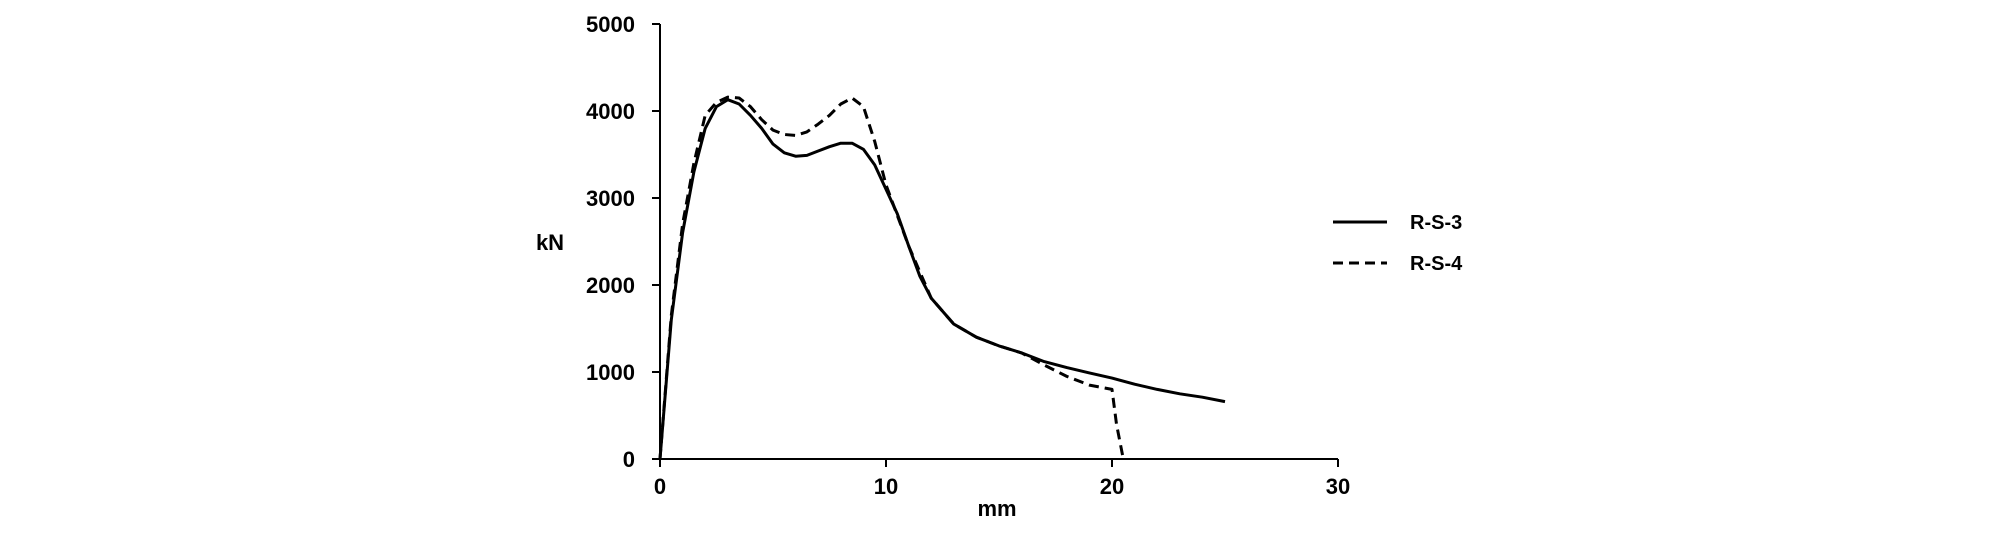  Describe the element at coordinates (886, 486) in the screenshot. I see `x-tick-label: 10` at that location.